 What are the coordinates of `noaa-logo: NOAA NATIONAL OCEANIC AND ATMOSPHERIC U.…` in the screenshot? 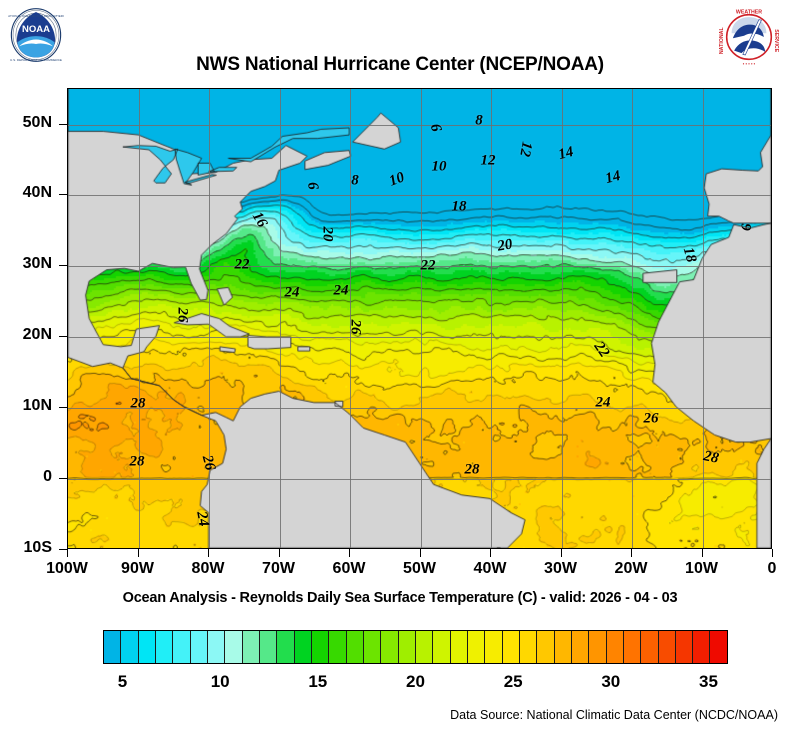 It's located at (36, 35).